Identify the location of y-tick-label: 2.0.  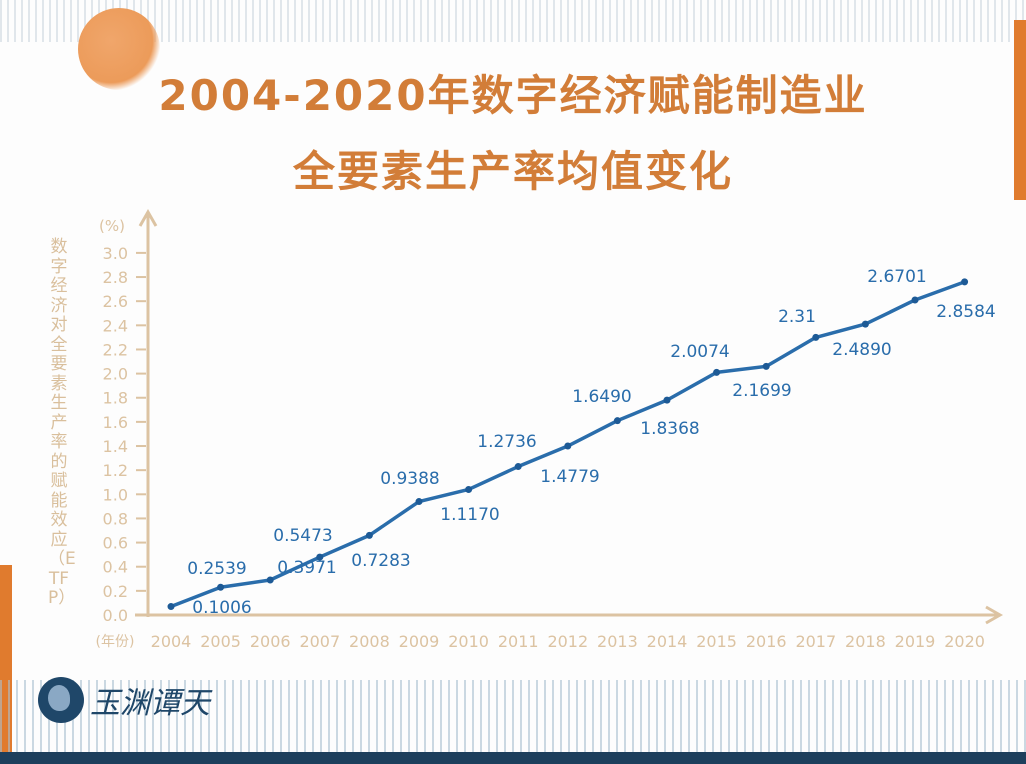
(115, 374).